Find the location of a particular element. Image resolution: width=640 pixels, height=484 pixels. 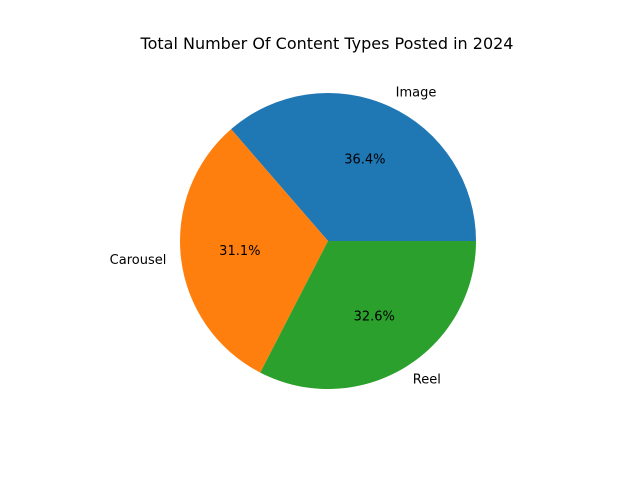

slice-label-image: Image is located at coordinates (416, 92).